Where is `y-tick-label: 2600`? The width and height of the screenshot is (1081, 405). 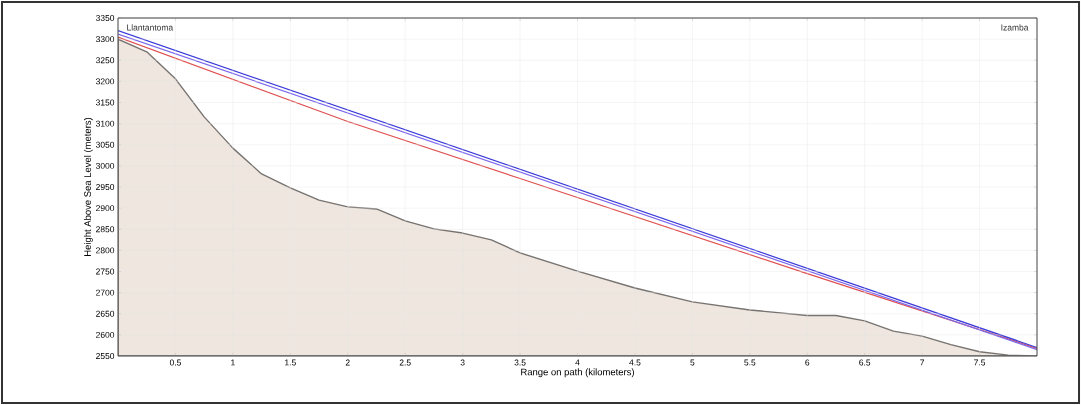 y-tick-label: 2600 is located at coordinates (105, 334).